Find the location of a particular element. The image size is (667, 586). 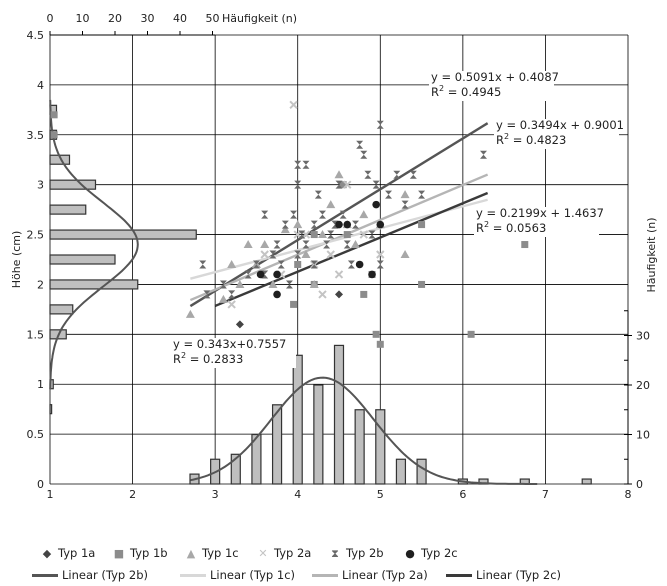

top-axis-tick-label: 0 is located at coordinates (50, 18).